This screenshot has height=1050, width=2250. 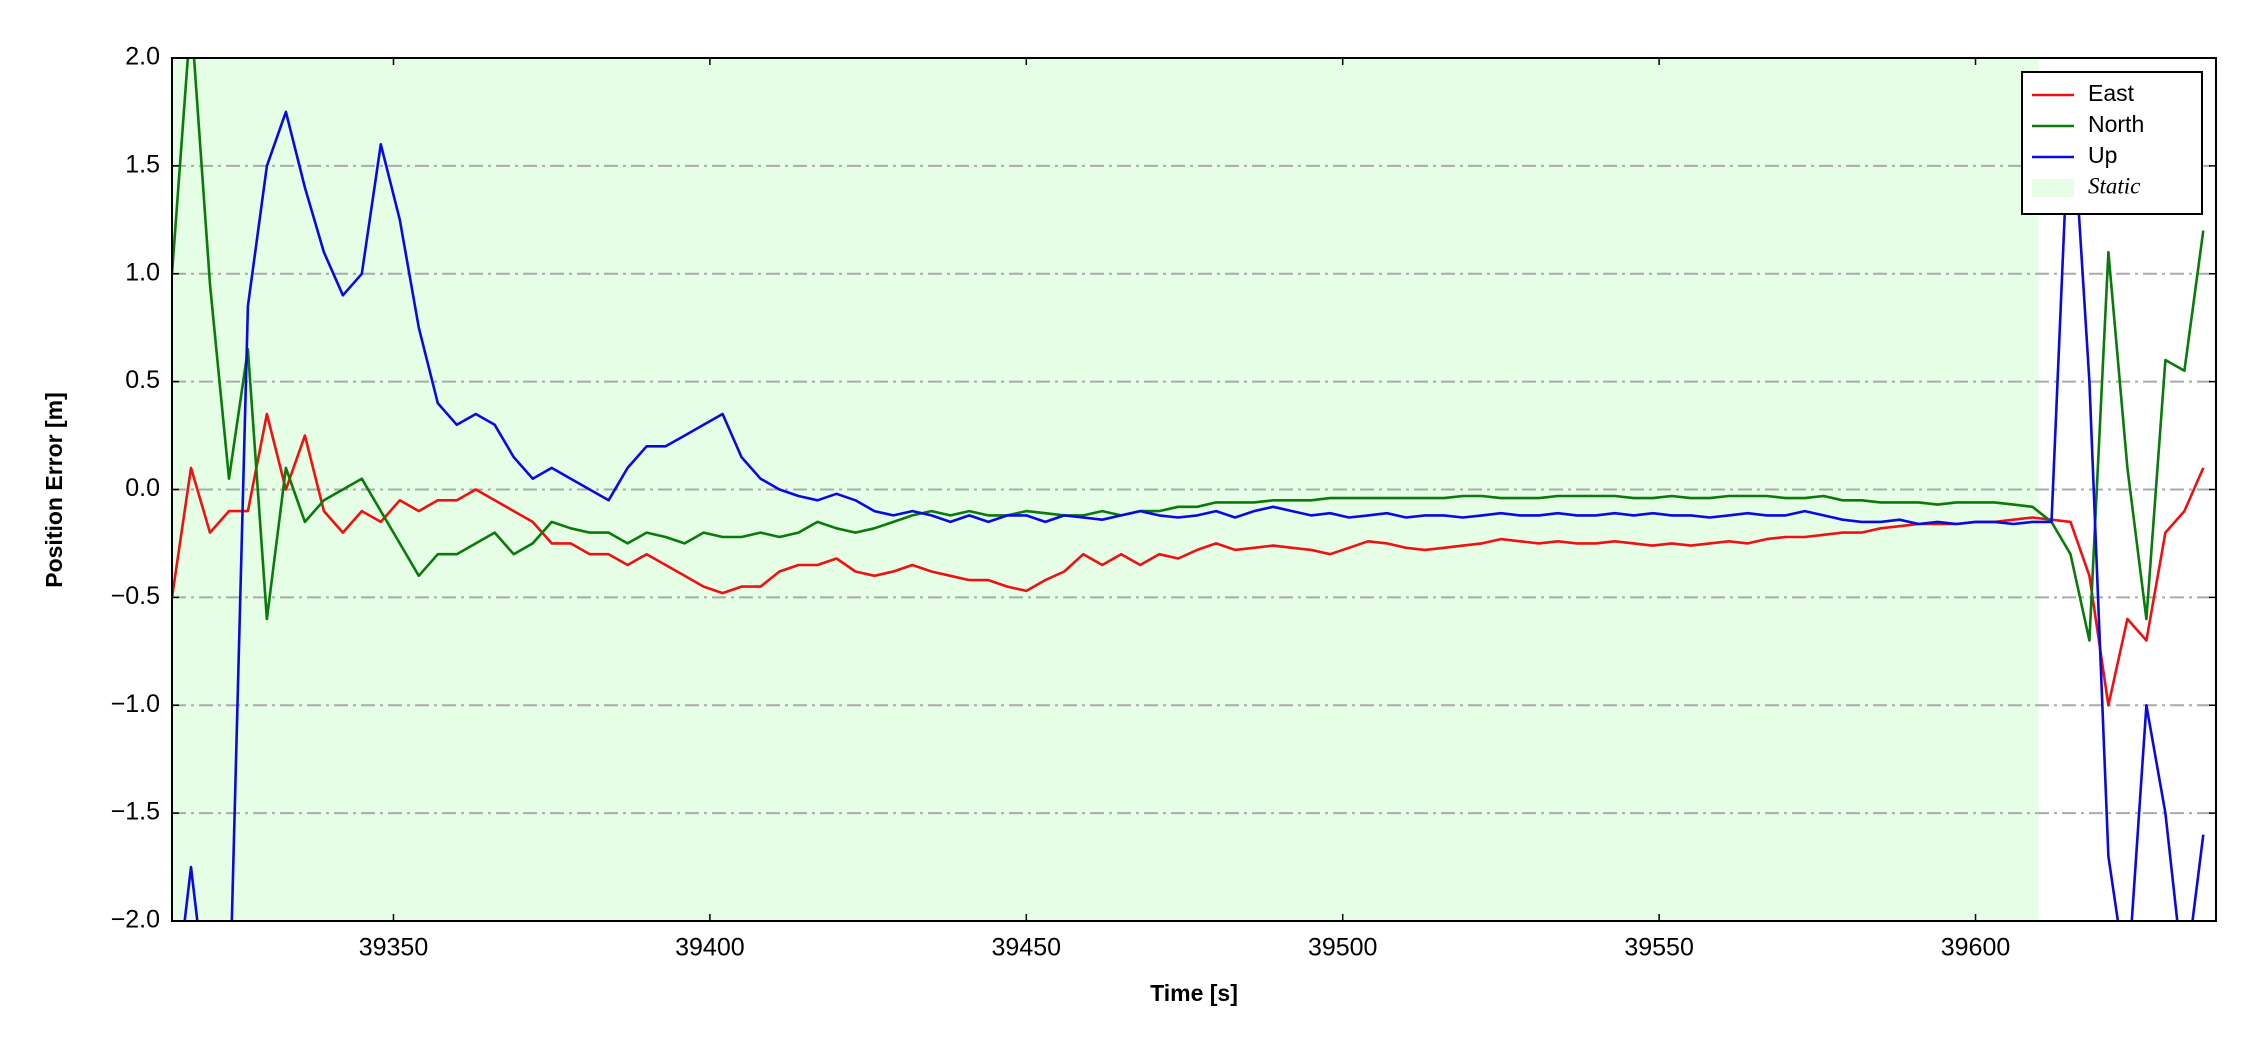 I want to click on x-tick-label: 39500, so click(x=1343, y=948).